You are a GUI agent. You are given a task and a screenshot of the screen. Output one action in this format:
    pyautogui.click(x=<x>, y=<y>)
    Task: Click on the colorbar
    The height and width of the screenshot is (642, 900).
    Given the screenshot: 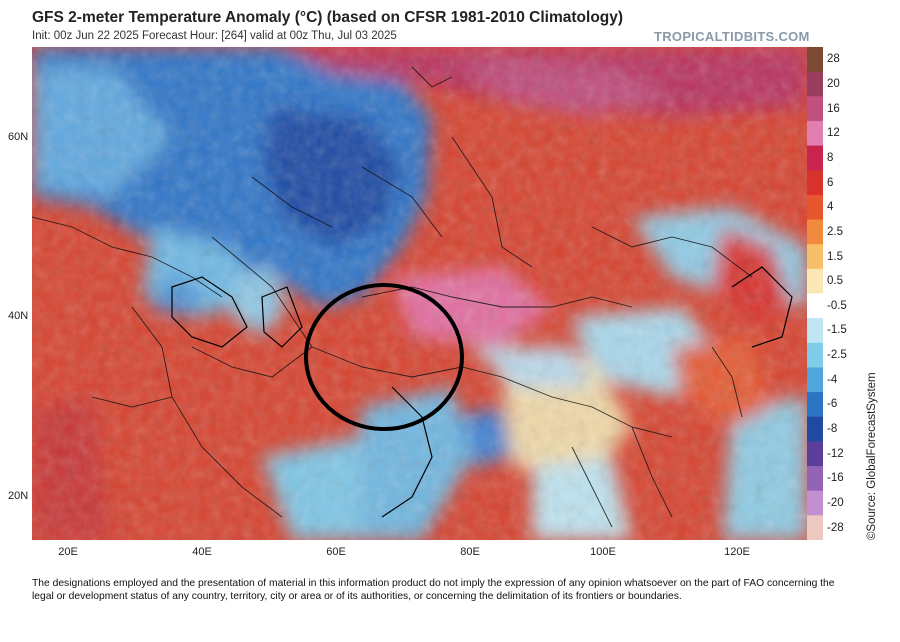 What is the action you would take?
    pyautogui.click(x=815, y=294)
    